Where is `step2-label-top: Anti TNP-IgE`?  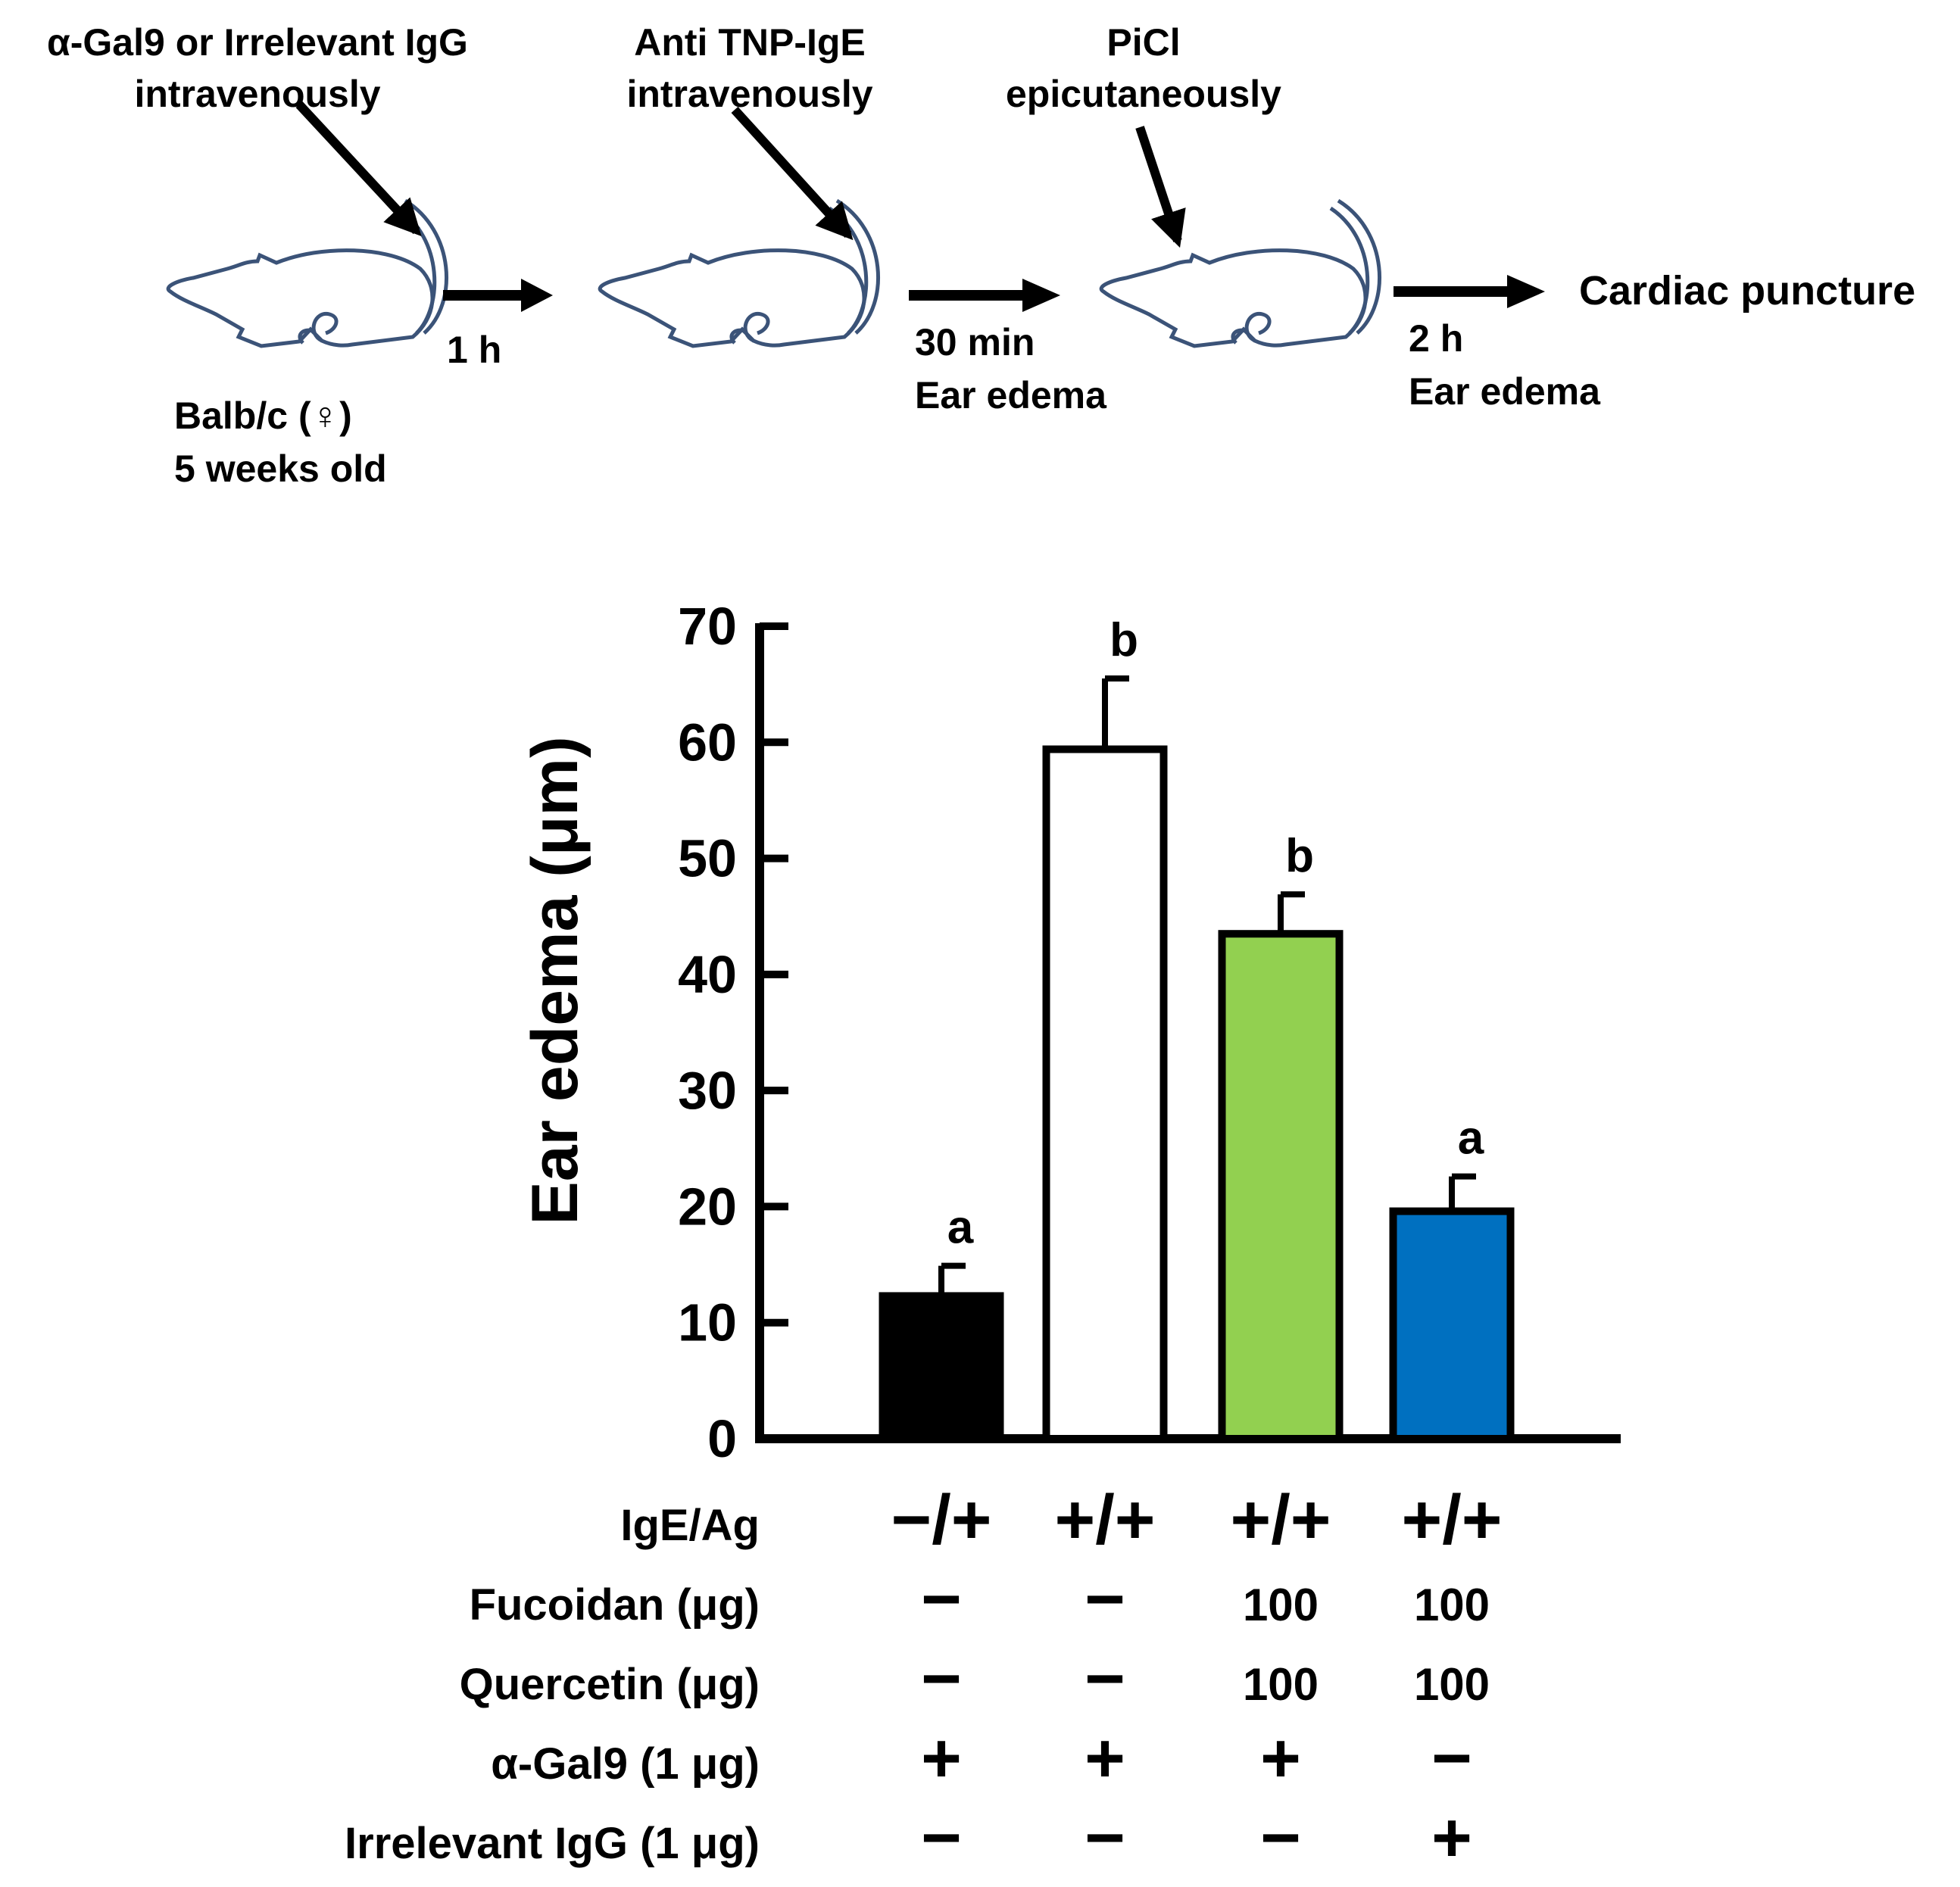
step2-label-top: Anti TNP-IgE is located at coordinates (750, 42).